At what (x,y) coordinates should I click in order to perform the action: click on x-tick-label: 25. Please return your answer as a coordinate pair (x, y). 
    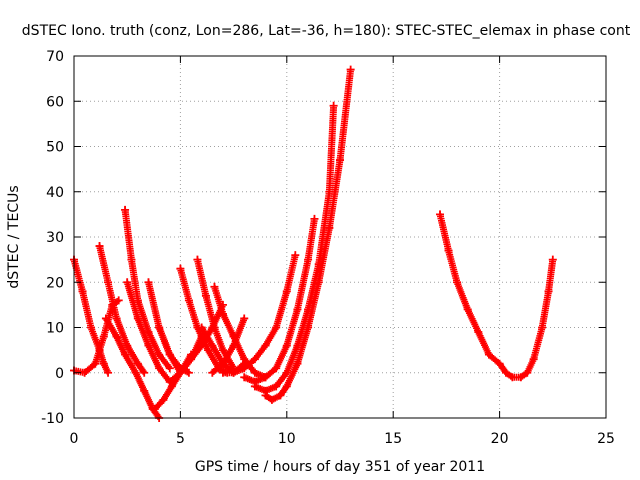
    Looking at the image, I should click on (606, 439).